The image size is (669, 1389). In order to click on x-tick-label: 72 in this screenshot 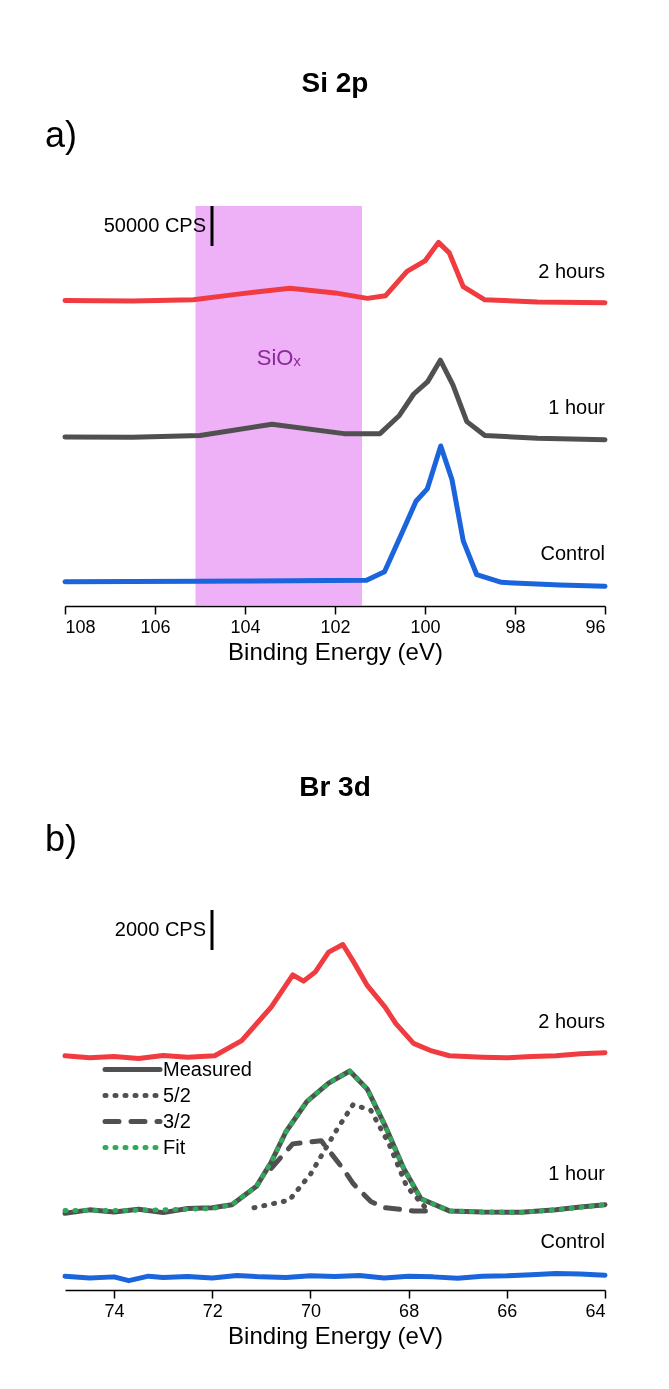, I will do `click(212, 1310)`.